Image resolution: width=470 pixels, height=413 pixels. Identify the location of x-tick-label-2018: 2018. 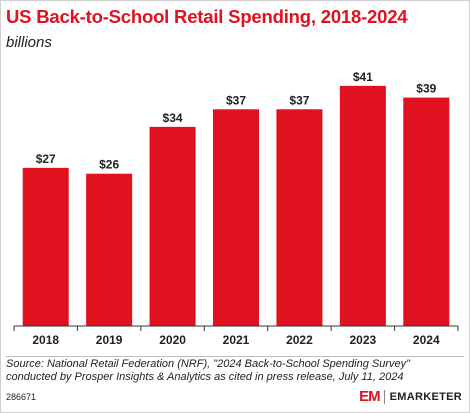
(45, 340).